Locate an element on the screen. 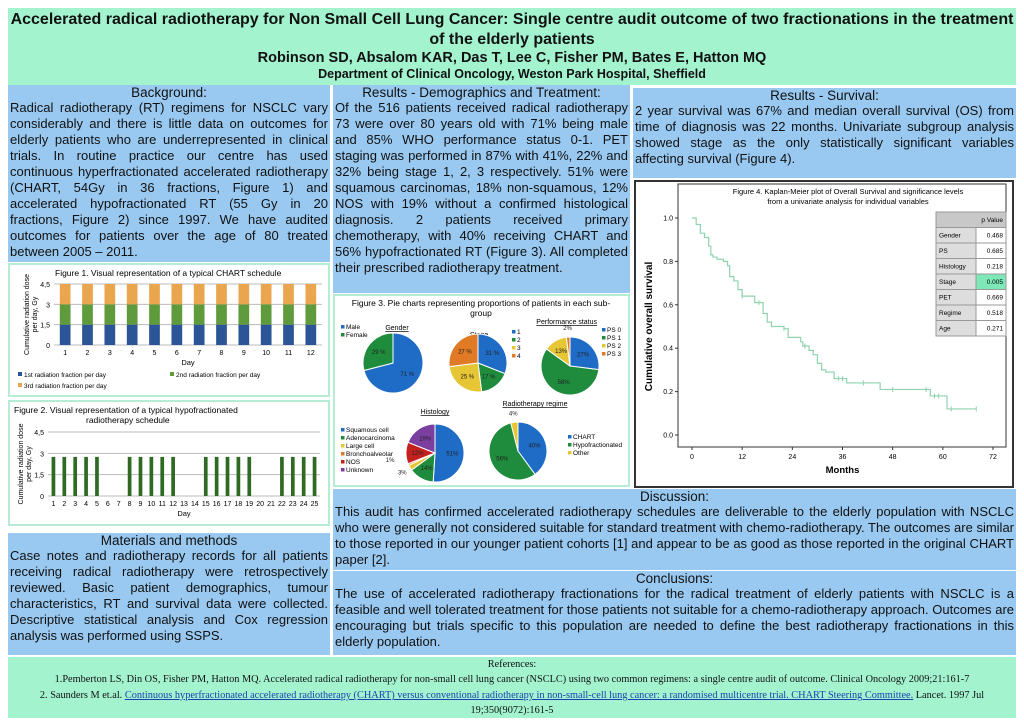 This screenshot has height=724, width=1024. legend-label: Large cell is located at coordinates (360, 446).